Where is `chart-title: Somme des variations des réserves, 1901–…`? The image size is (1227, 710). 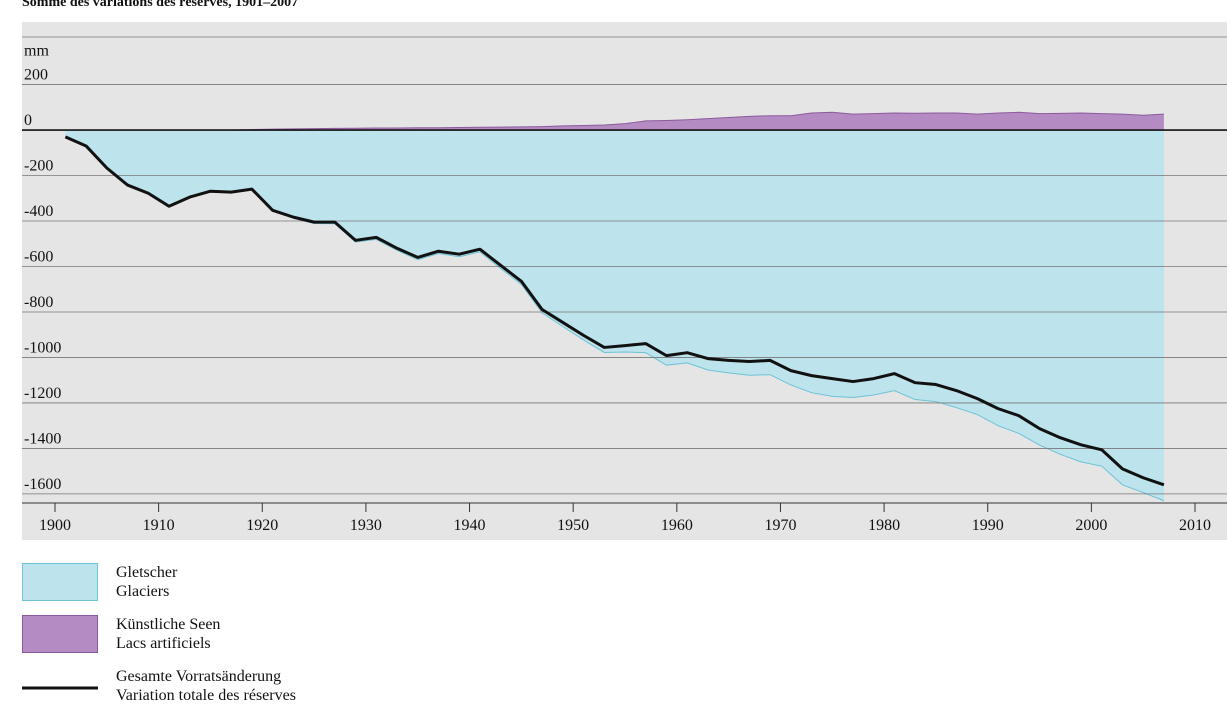 chart-title: Somme des variations des réserves, 1901–… is located at coordinates (160, 5).